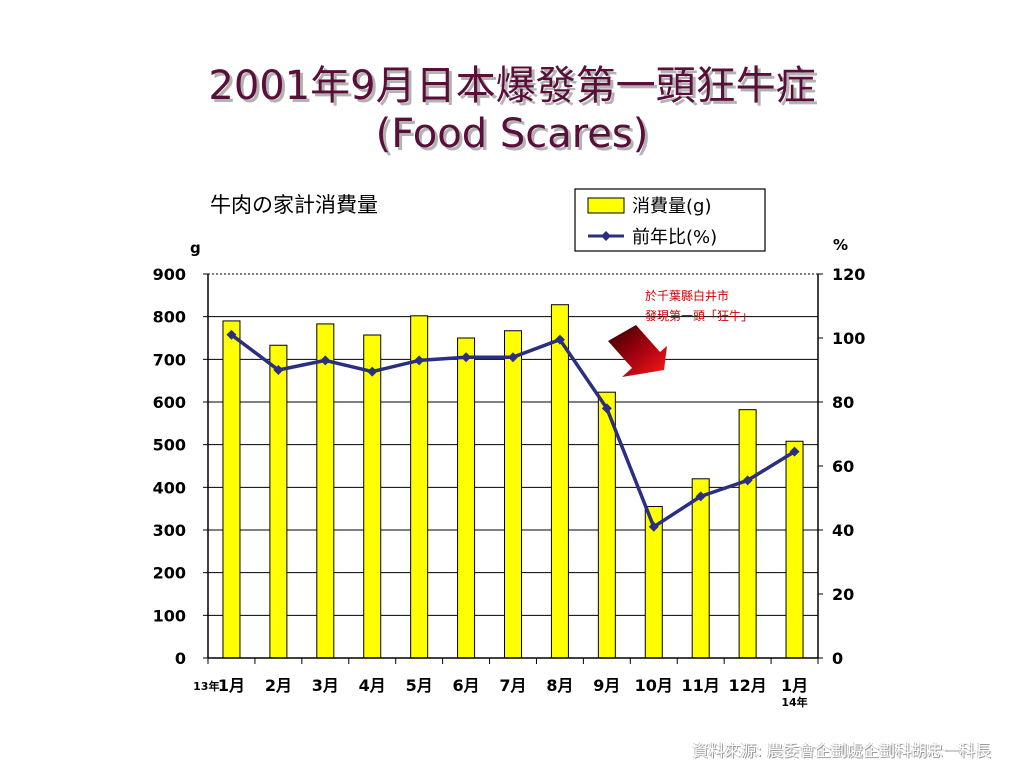 The image size is (1024, 768). Describe the element at coordinates (606, 685) in the screenshot. I see `x-tick-label: 9月` at that location.